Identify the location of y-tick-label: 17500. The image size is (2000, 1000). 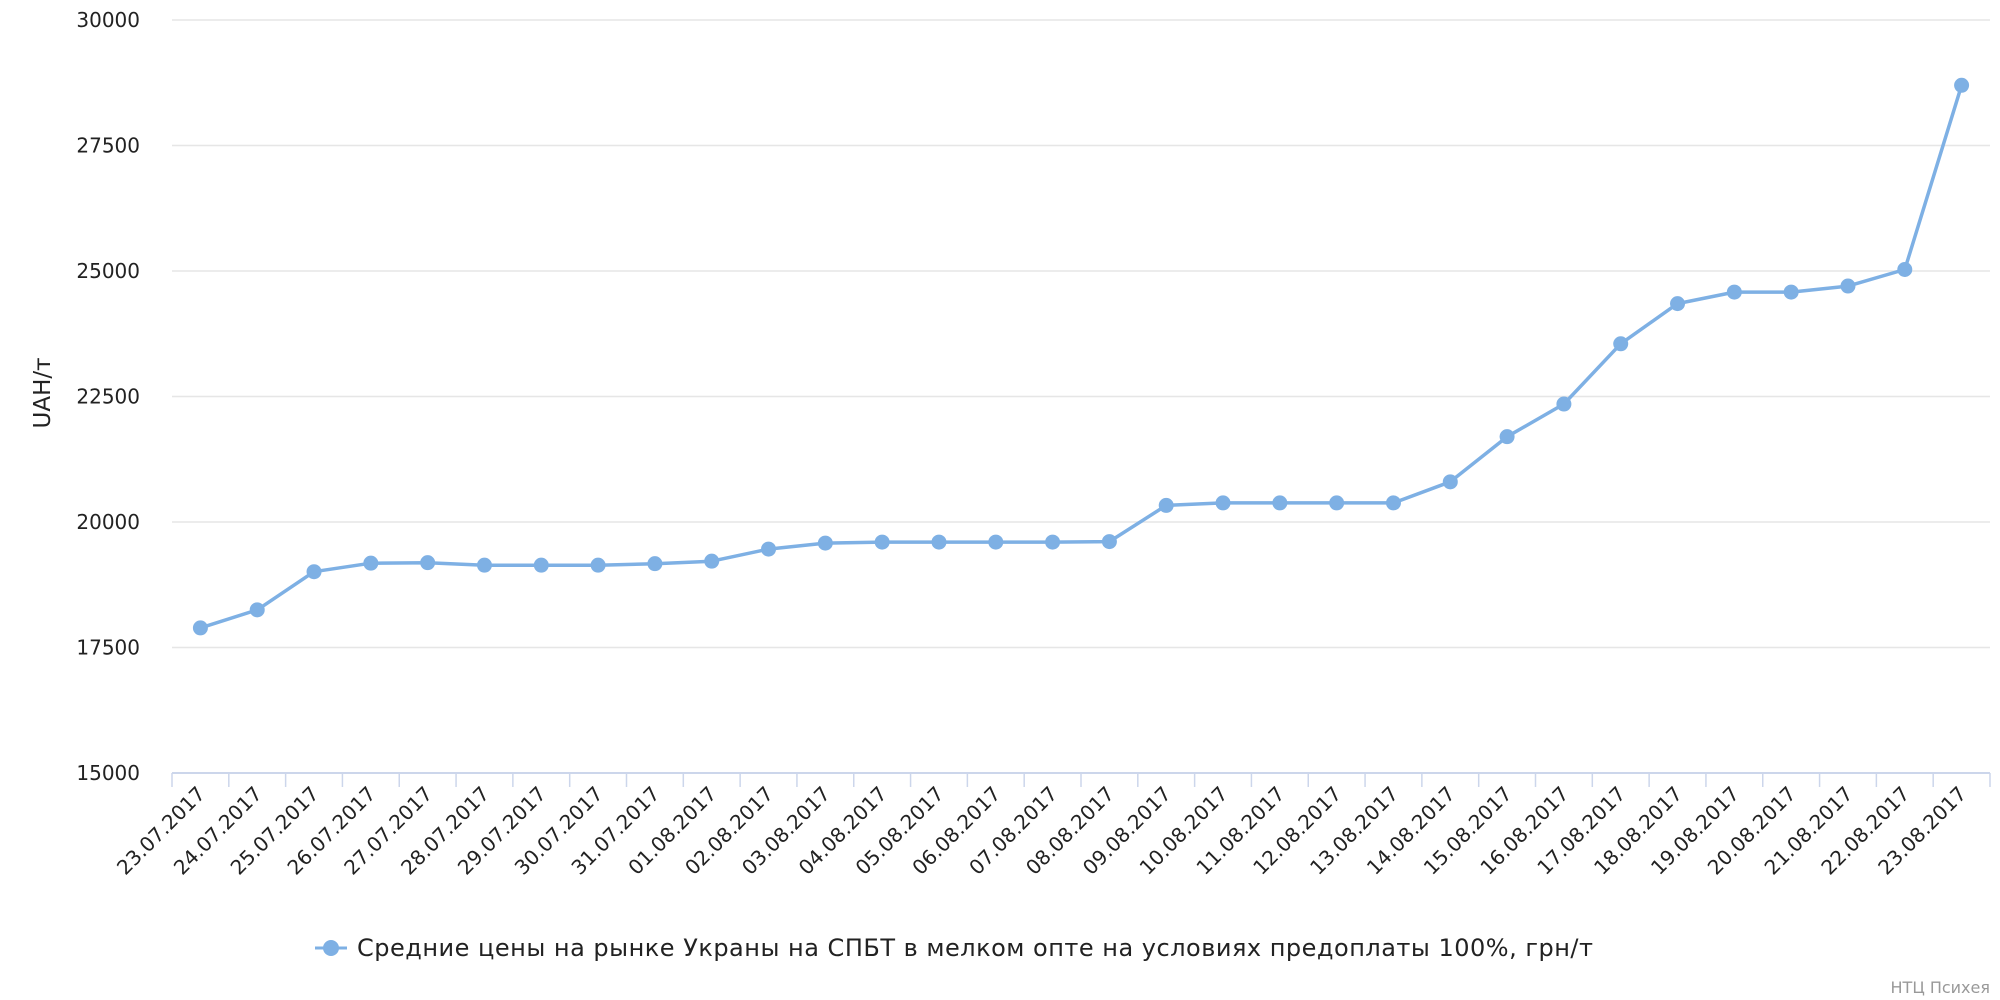
(108, 648).